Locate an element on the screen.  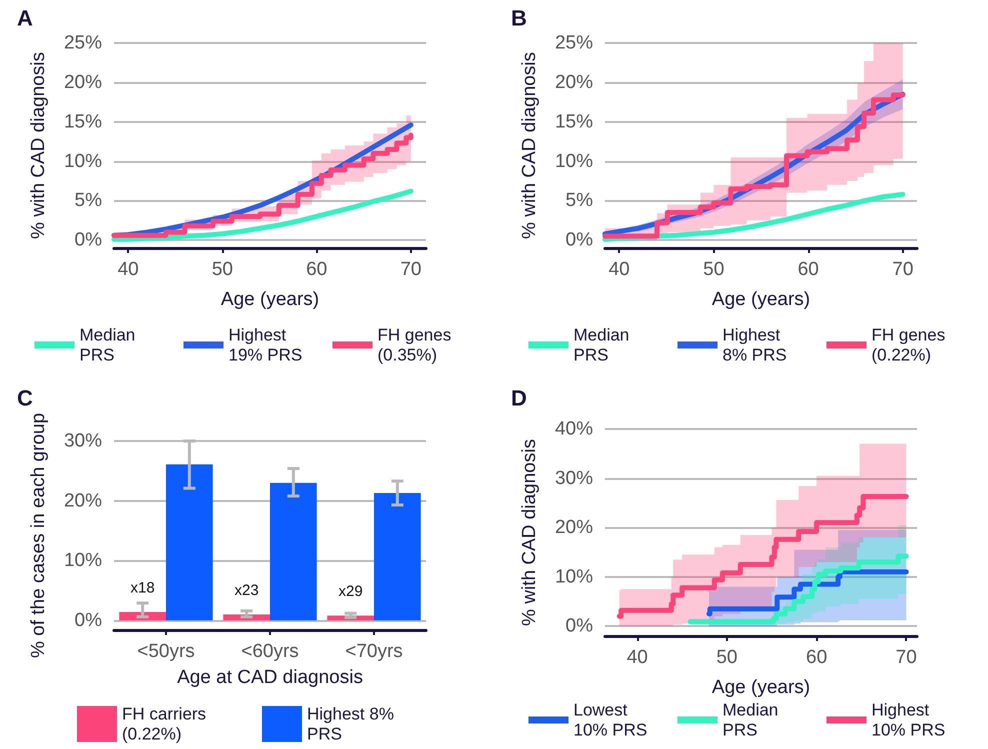
legend-label: Highest 19% PRS is located at coordinates (265, 345).